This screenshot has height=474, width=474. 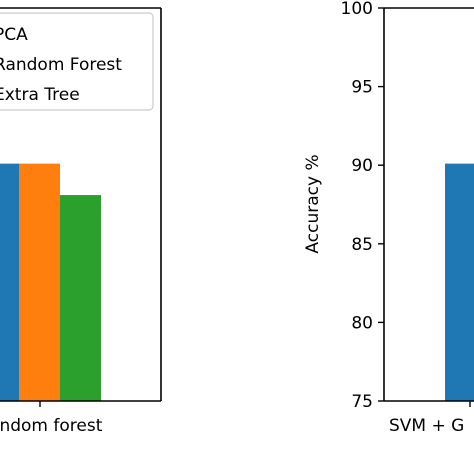 What do you see at coordinates (459, 282) in the screenshot?
I see `bar-svm` at bounding box center [459, 282].